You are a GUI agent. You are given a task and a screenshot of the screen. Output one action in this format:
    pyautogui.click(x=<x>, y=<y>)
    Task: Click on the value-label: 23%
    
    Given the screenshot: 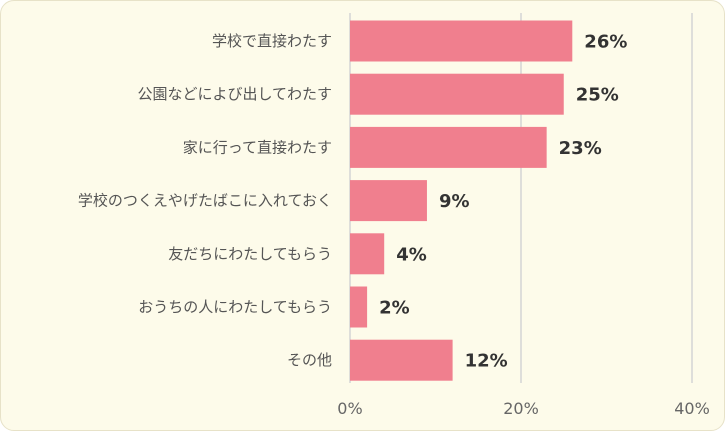 What is the action you would take?
    pyautogui.click(x=580, y=148)
    